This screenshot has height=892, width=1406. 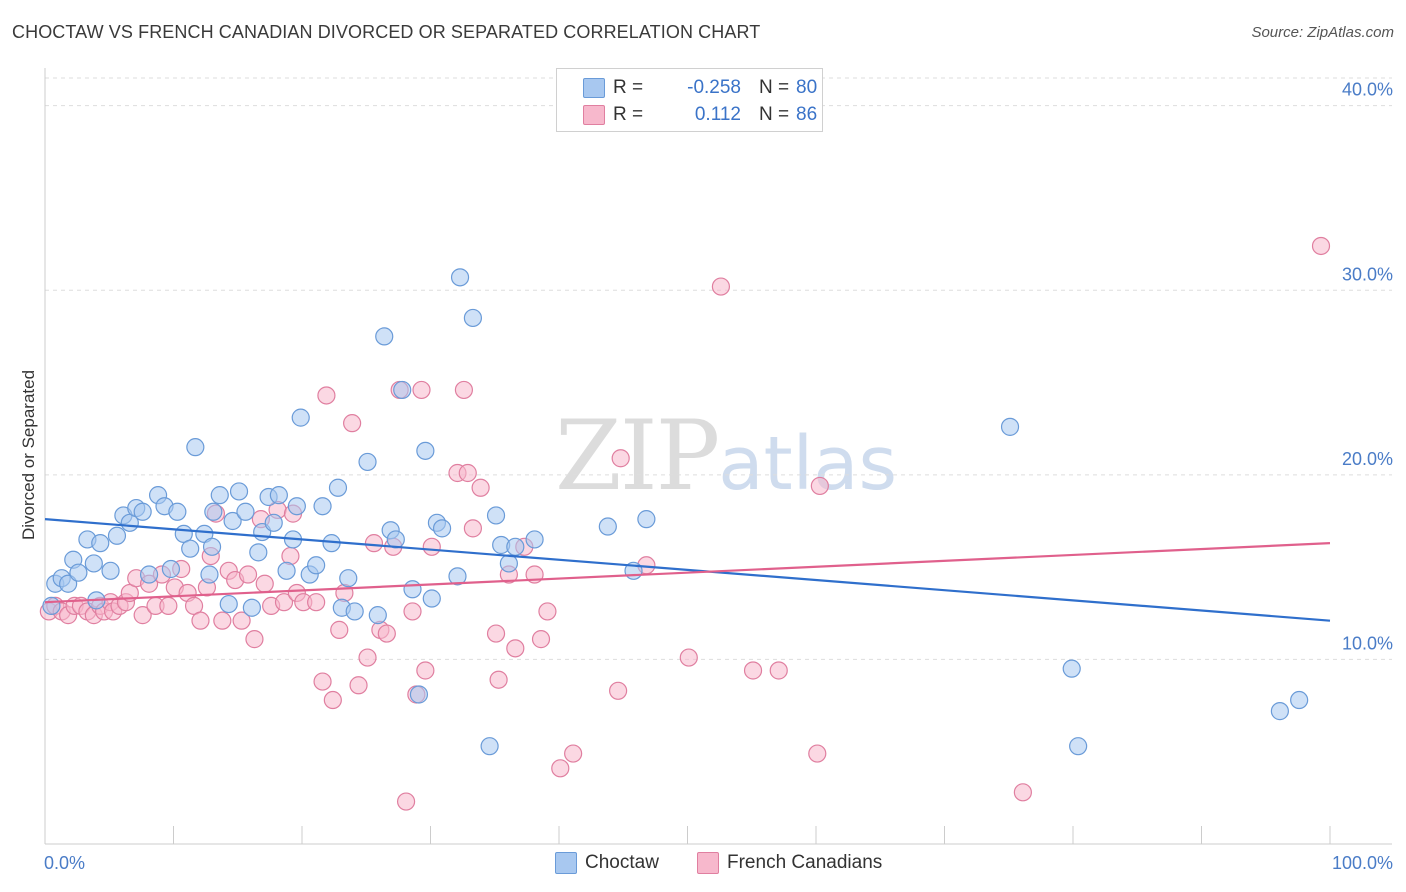 I want to click on watermark: ZIPatlas, so click(x=726, y=456).